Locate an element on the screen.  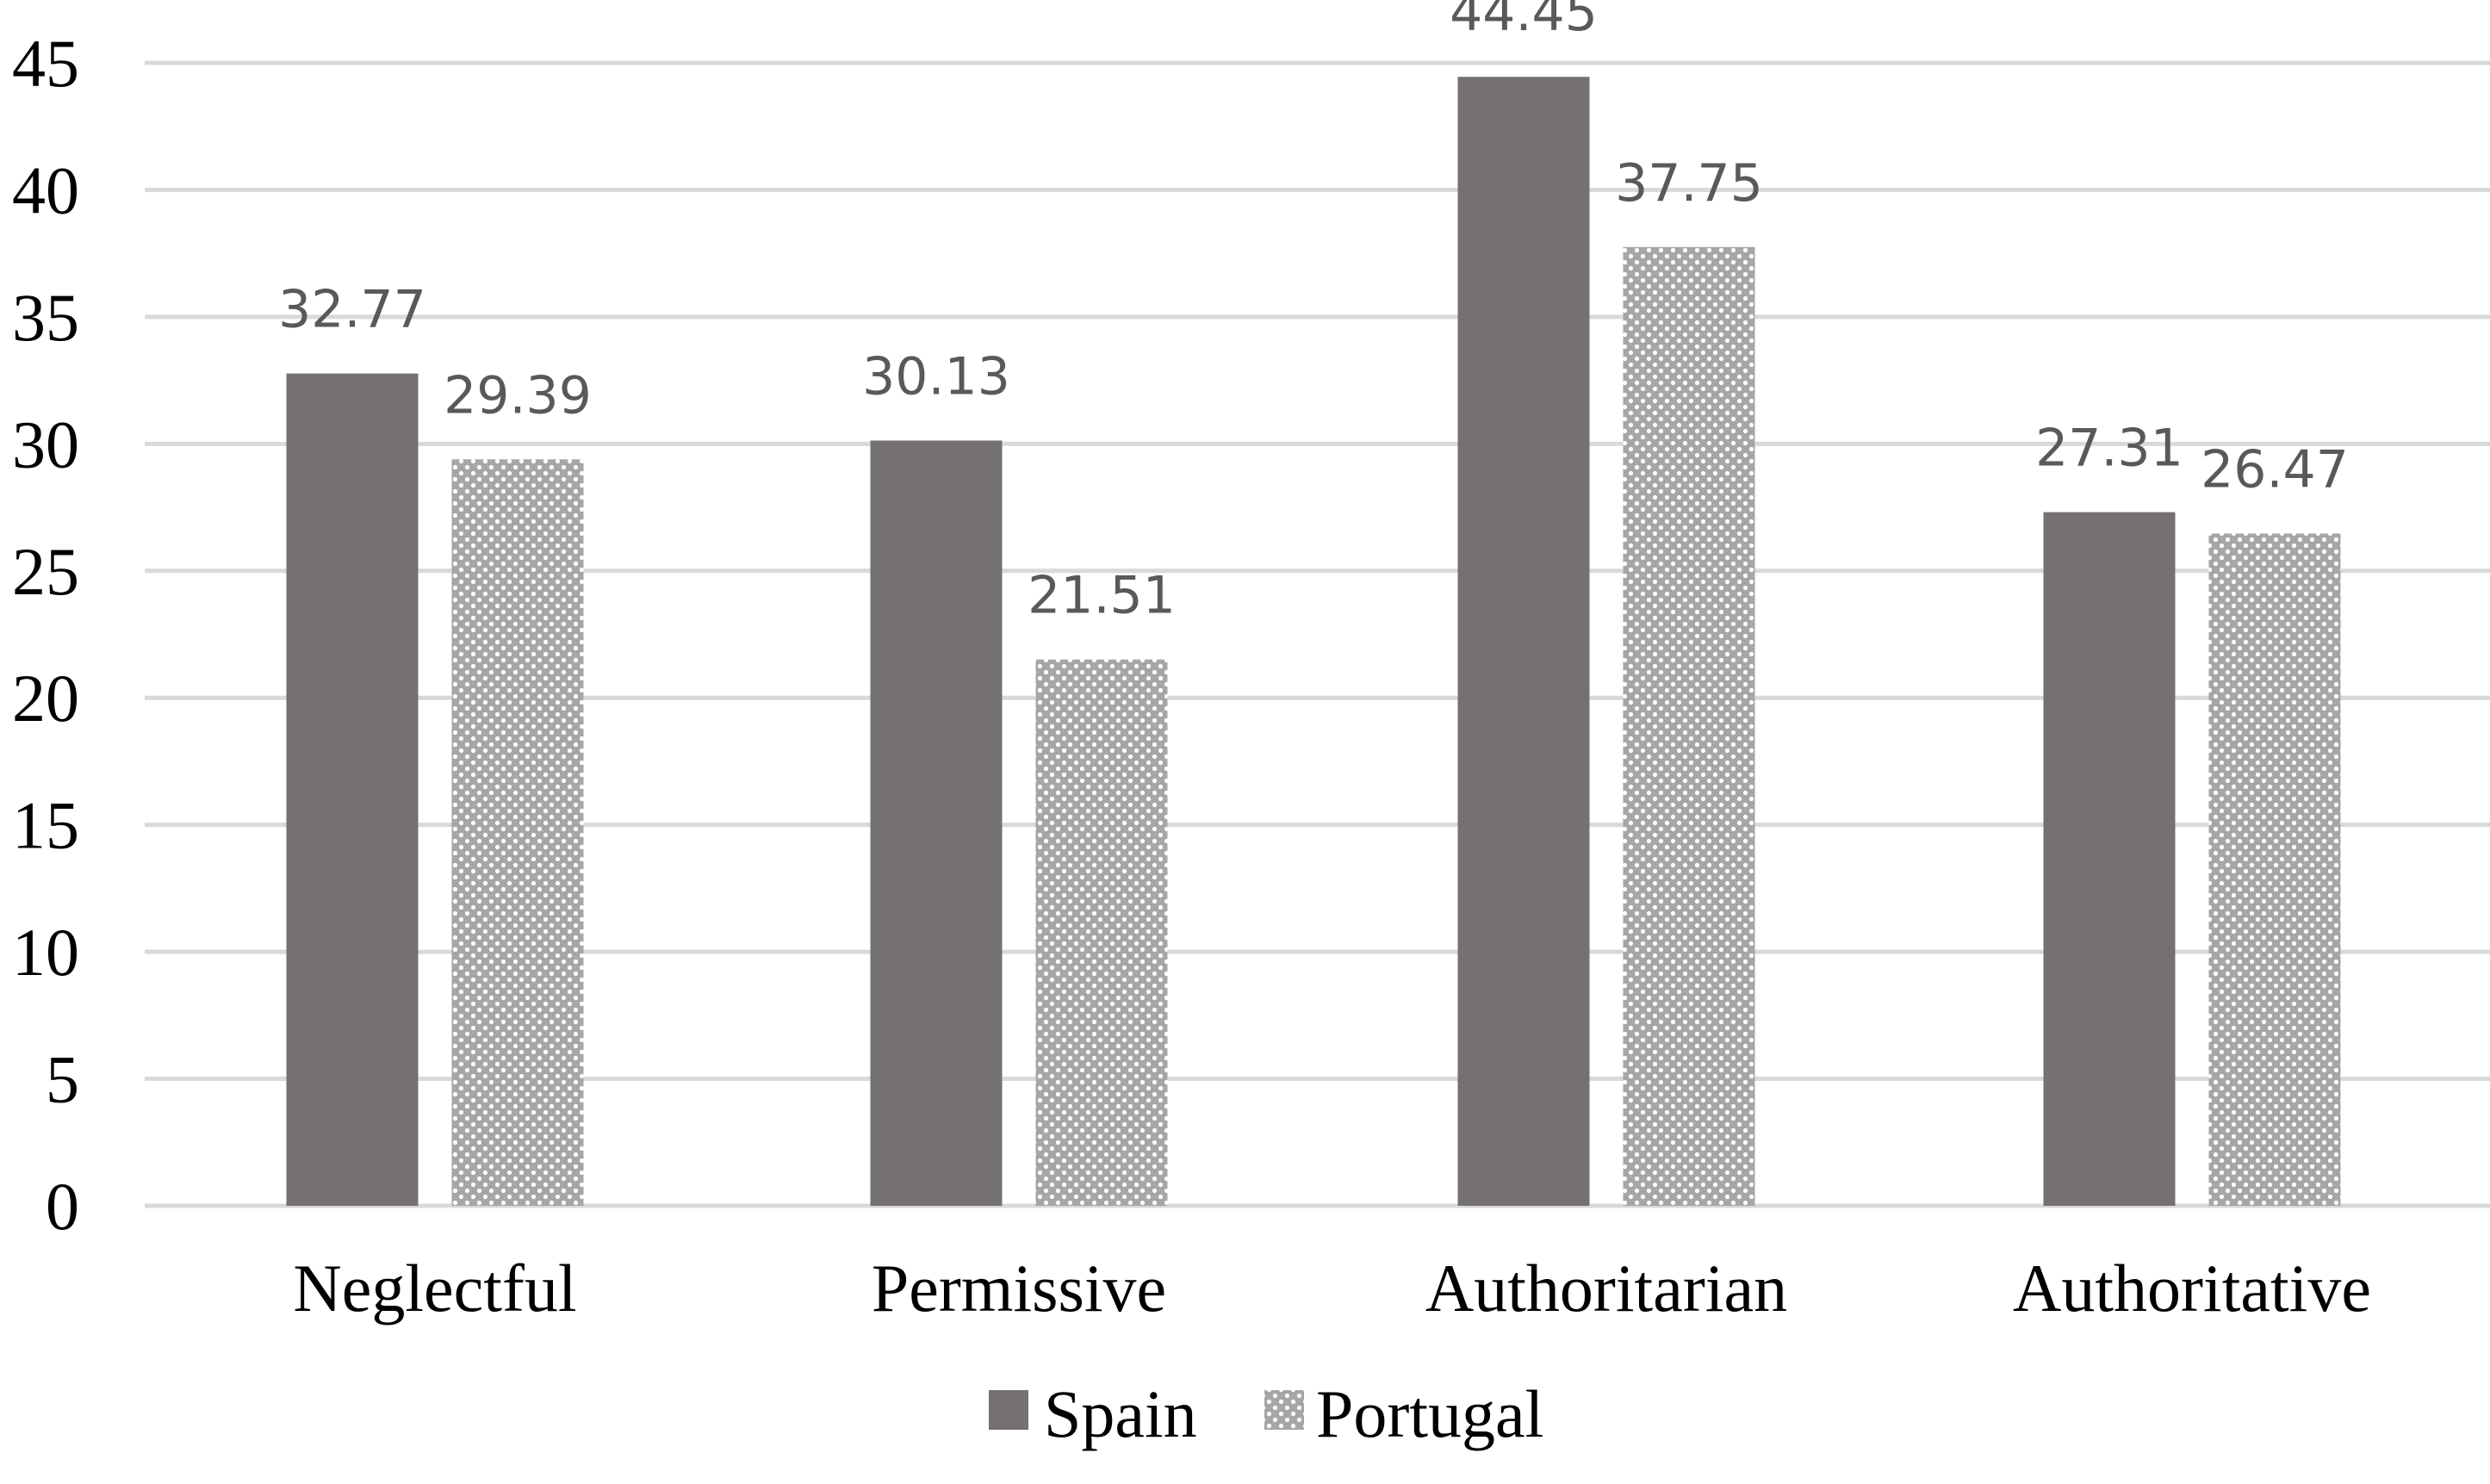
bar-portugal-neglectful is located at coordinates (517, 832).